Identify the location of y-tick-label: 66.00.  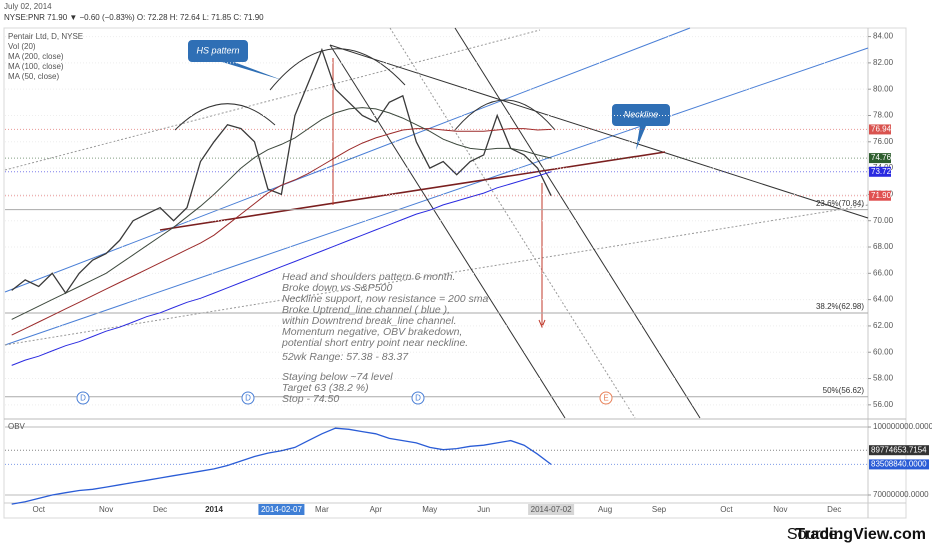
(883, 272).